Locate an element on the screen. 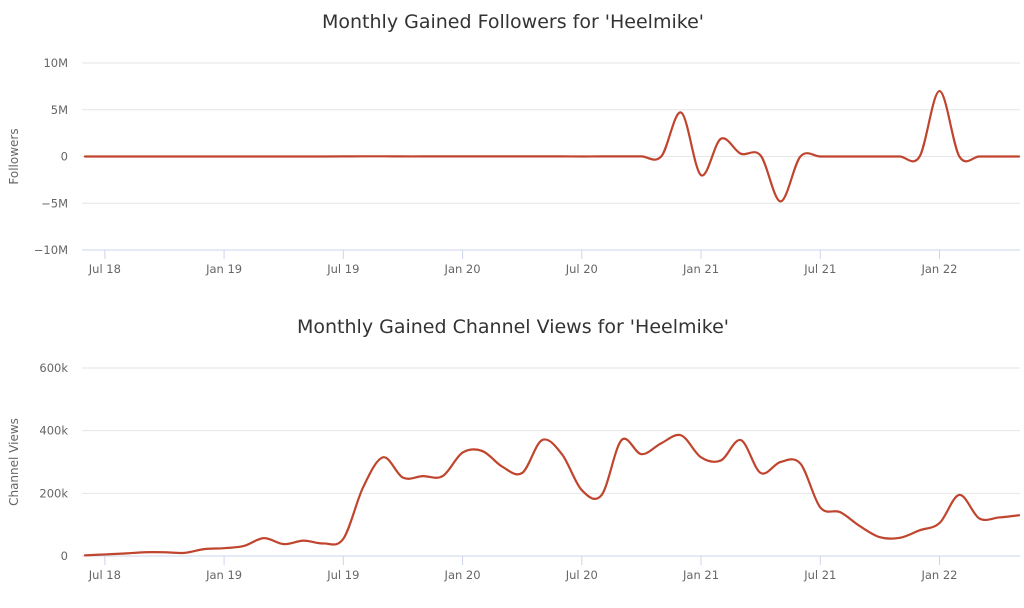 The image size is (1024, 608). y-tick-label: 600k is located at coordinates (53, 368).